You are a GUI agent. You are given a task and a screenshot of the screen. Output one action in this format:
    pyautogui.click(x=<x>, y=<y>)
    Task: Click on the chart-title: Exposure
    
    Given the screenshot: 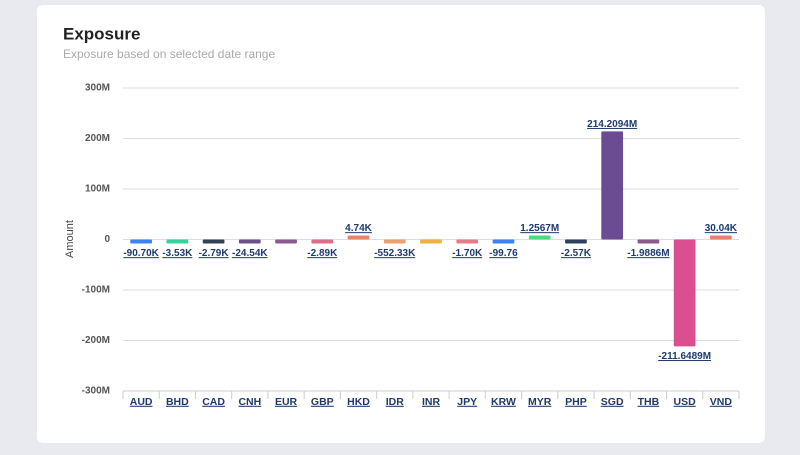 What is the action you would take?
    pyautogui.click(x=101, y=33)
    